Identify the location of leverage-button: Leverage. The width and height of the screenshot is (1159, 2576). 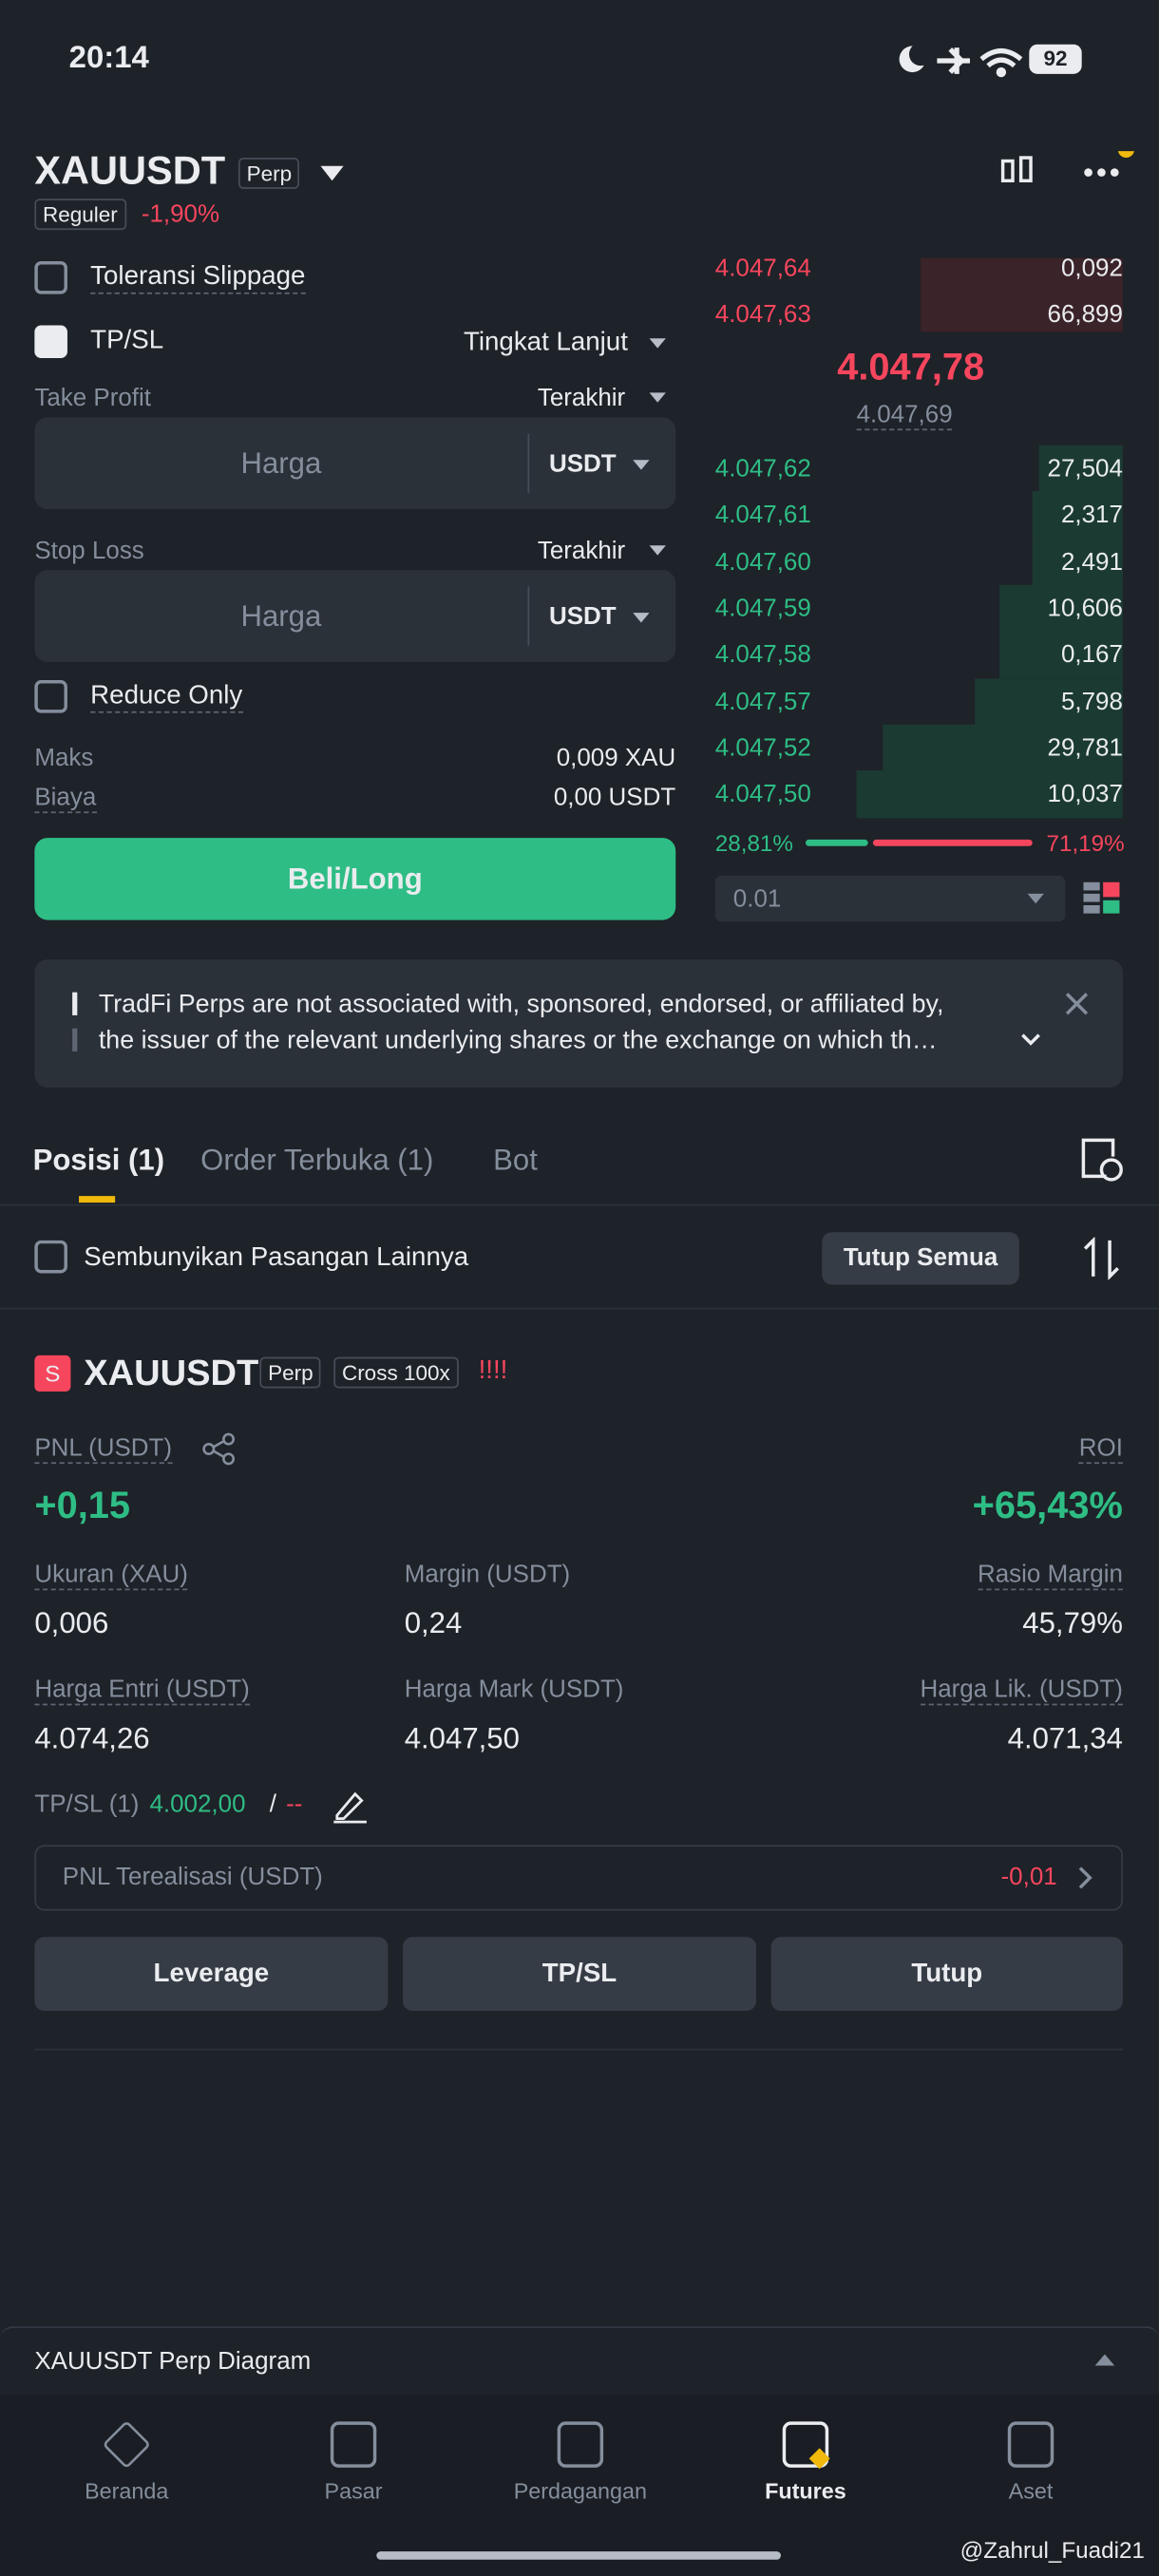
(211, 1975).